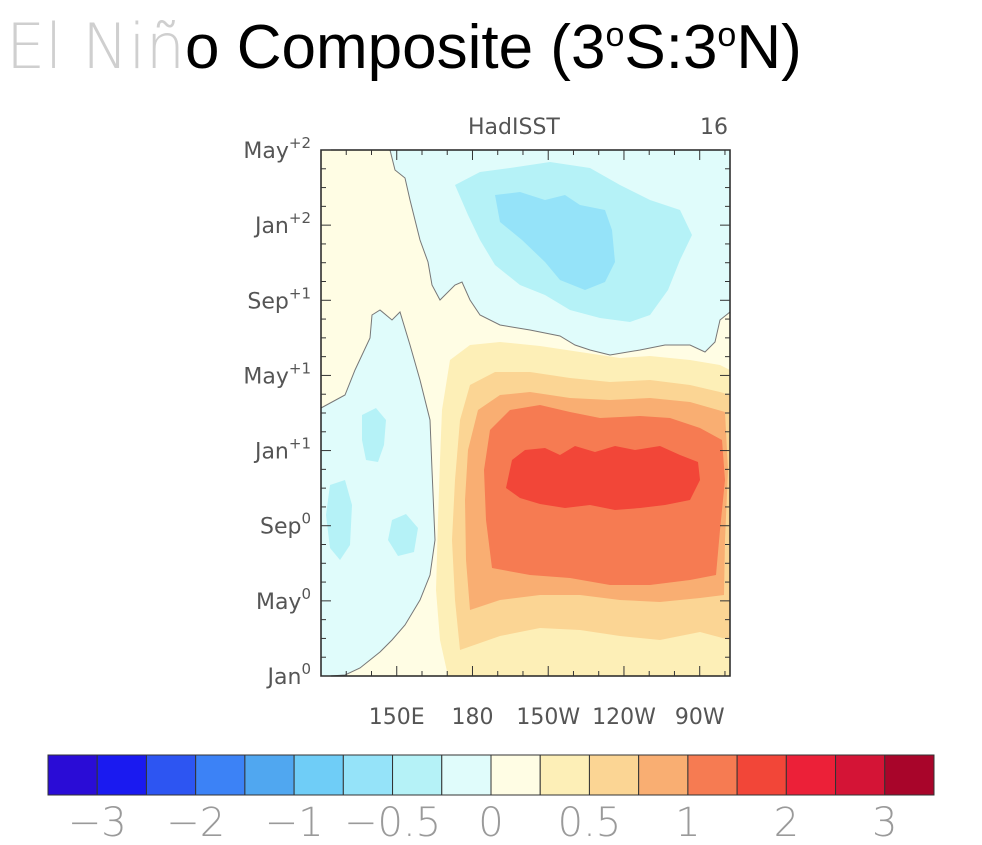 Image resolution: width=982 pixels, height=845 pixels. What do you see at coordinates (279, 299) in the screenshot?
I see `y-tick-label: Sep+1` at bounding box center [279, 299].